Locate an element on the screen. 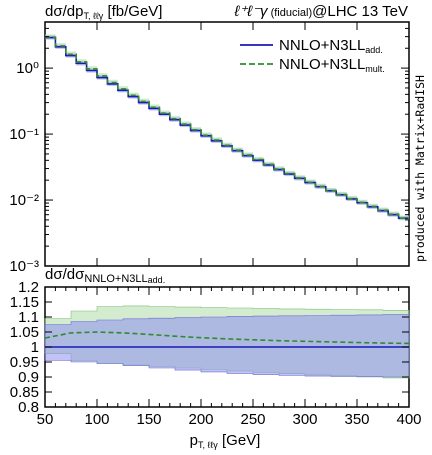  ratio-y-tick-label: 0.9 is located at coordinates (28, 377).